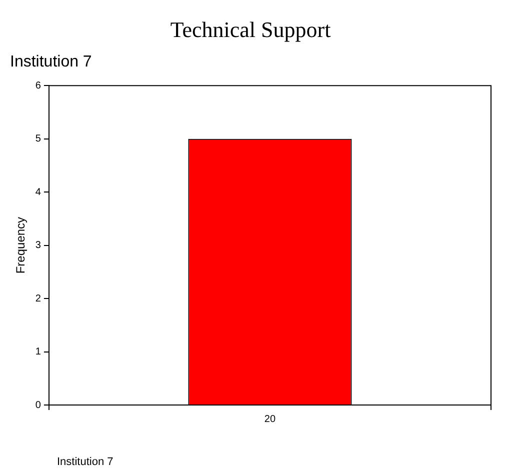 Image resolution: width=506 pixels, height=473 pixels. I want to click on y-tick-label: 3, so click(38, 246).